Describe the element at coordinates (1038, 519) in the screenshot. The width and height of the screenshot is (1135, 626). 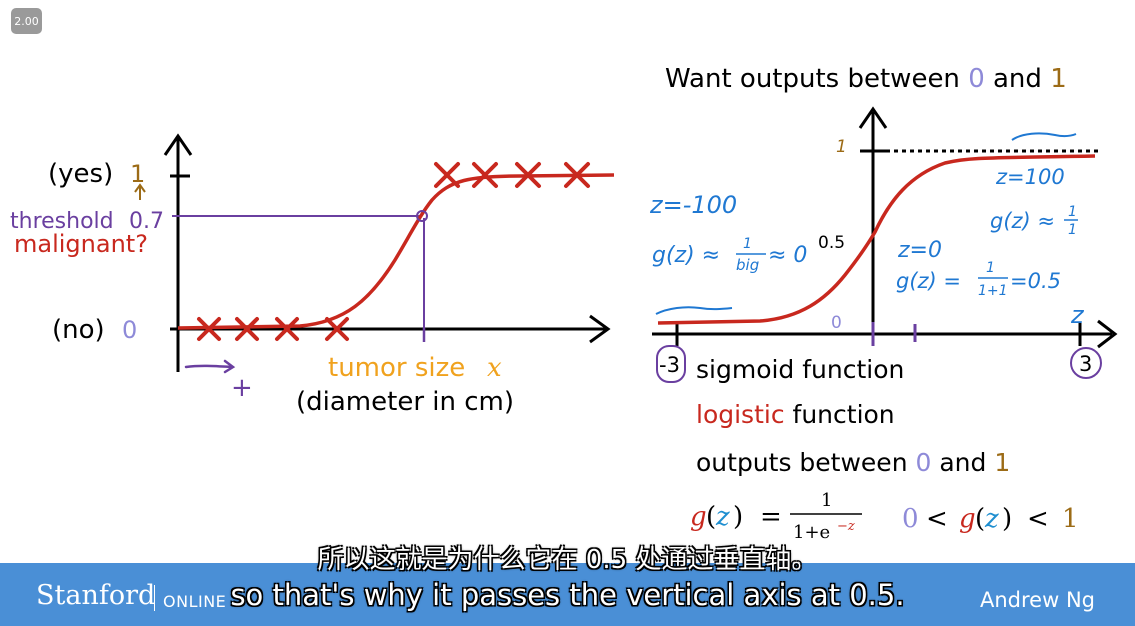
I see `ineq-lt-2: <` at that location.